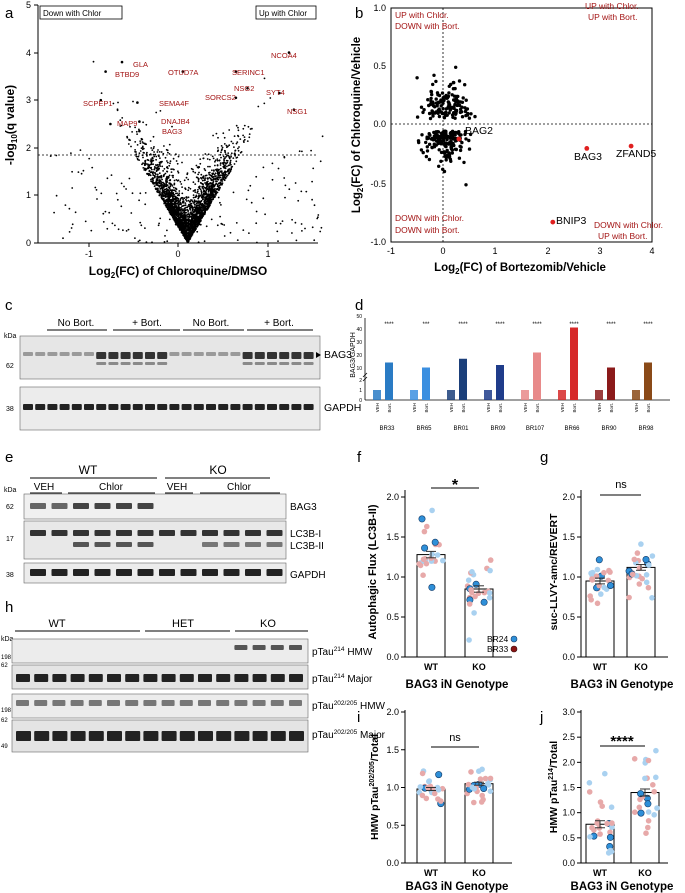  Describe the element at coordinates (547, 251) in the screenshot. I see `scatter-b-x-tick: 2` at that location.